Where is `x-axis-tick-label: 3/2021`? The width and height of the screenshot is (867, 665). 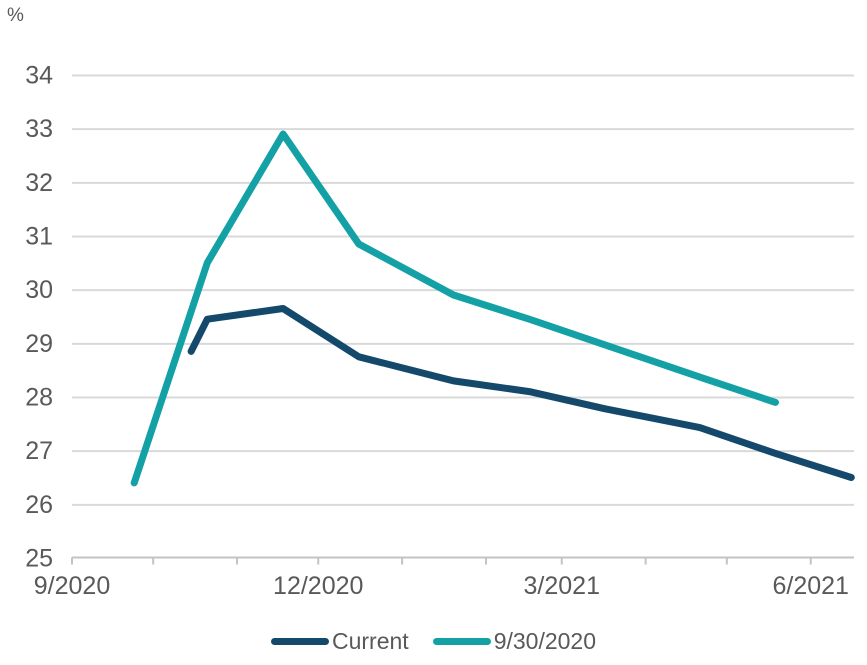
x-axis-tick-label: 3/2021 is located at coordinates (562, 586).